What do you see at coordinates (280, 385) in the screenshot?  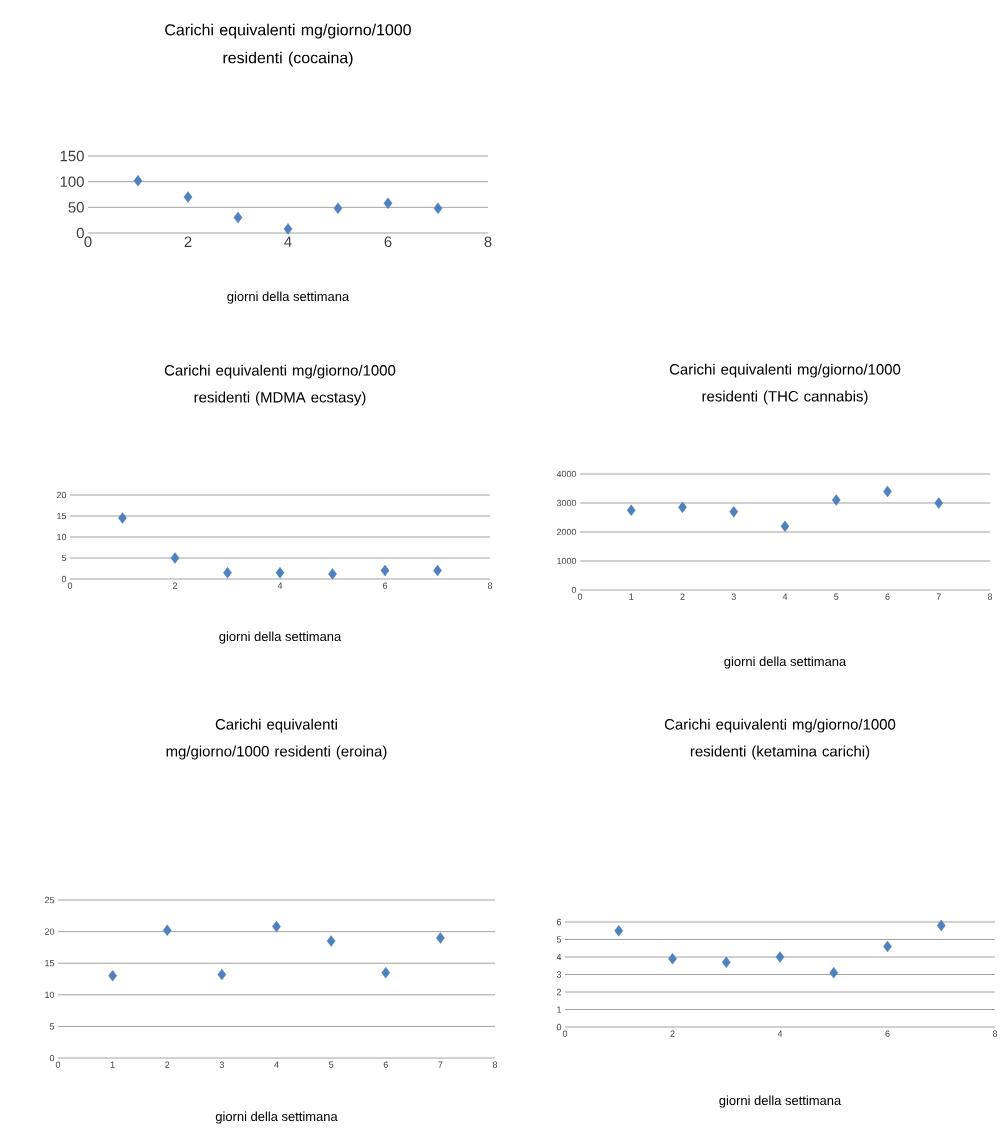 I see `chart-title: Carichi equivalenti mg/giorno/1000 residenti (MDMA ecstasy)` at bounding box center [280, 385].